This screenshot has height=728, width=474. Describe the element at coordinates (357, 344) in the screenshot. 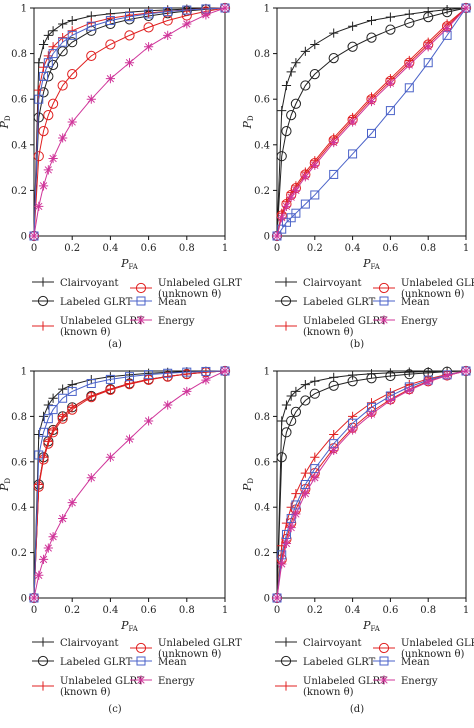

I see `panel-label: (b)` at that location.